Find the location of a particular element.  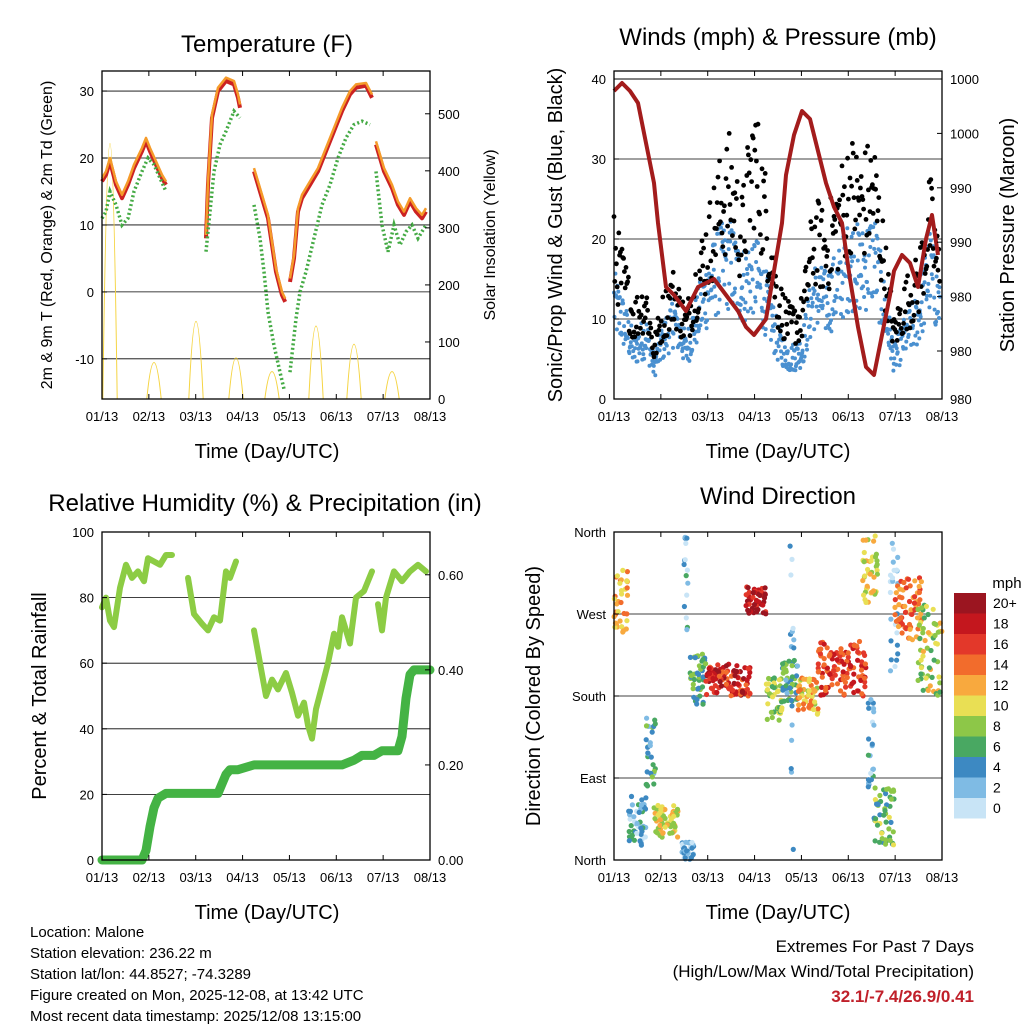

y-tick-label: South is located at coordinates (589, 696).